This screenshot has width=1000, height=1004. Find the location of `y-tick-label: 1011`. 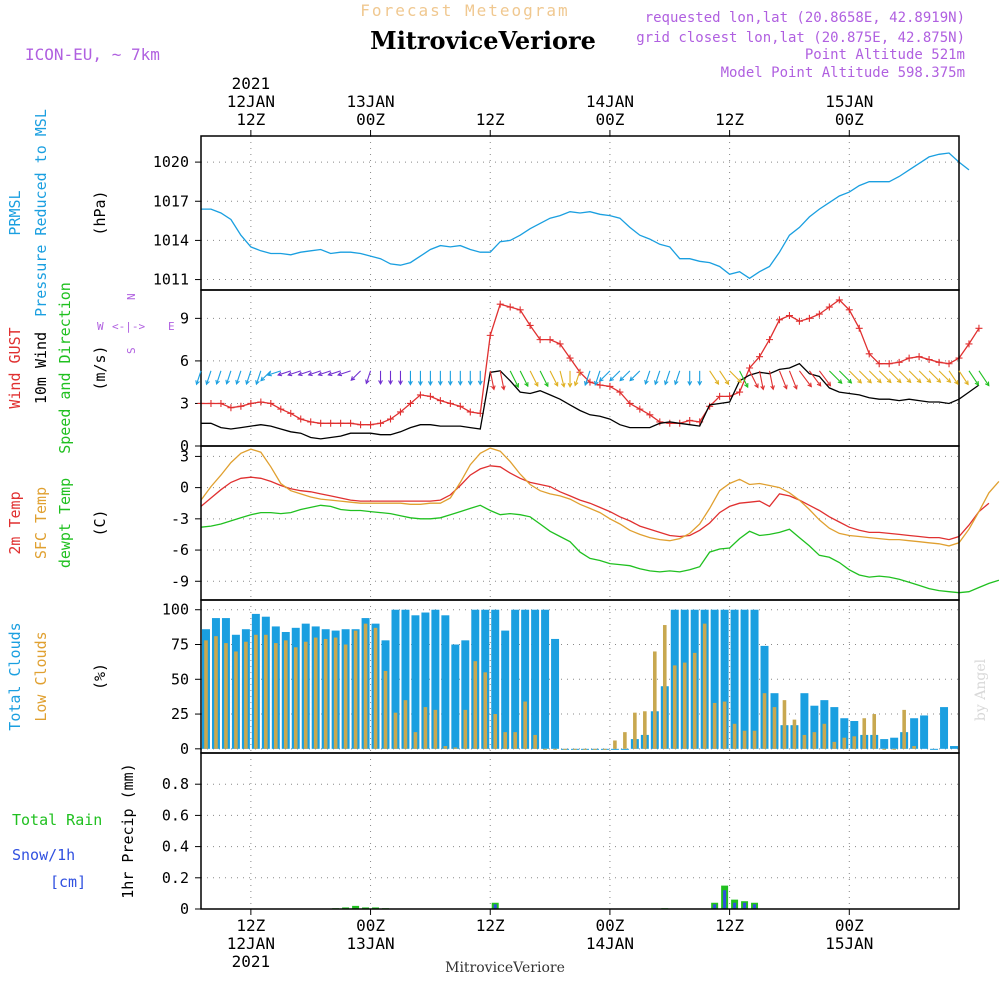

y-tick-label: 1011 is located at coordinates (171, 280).